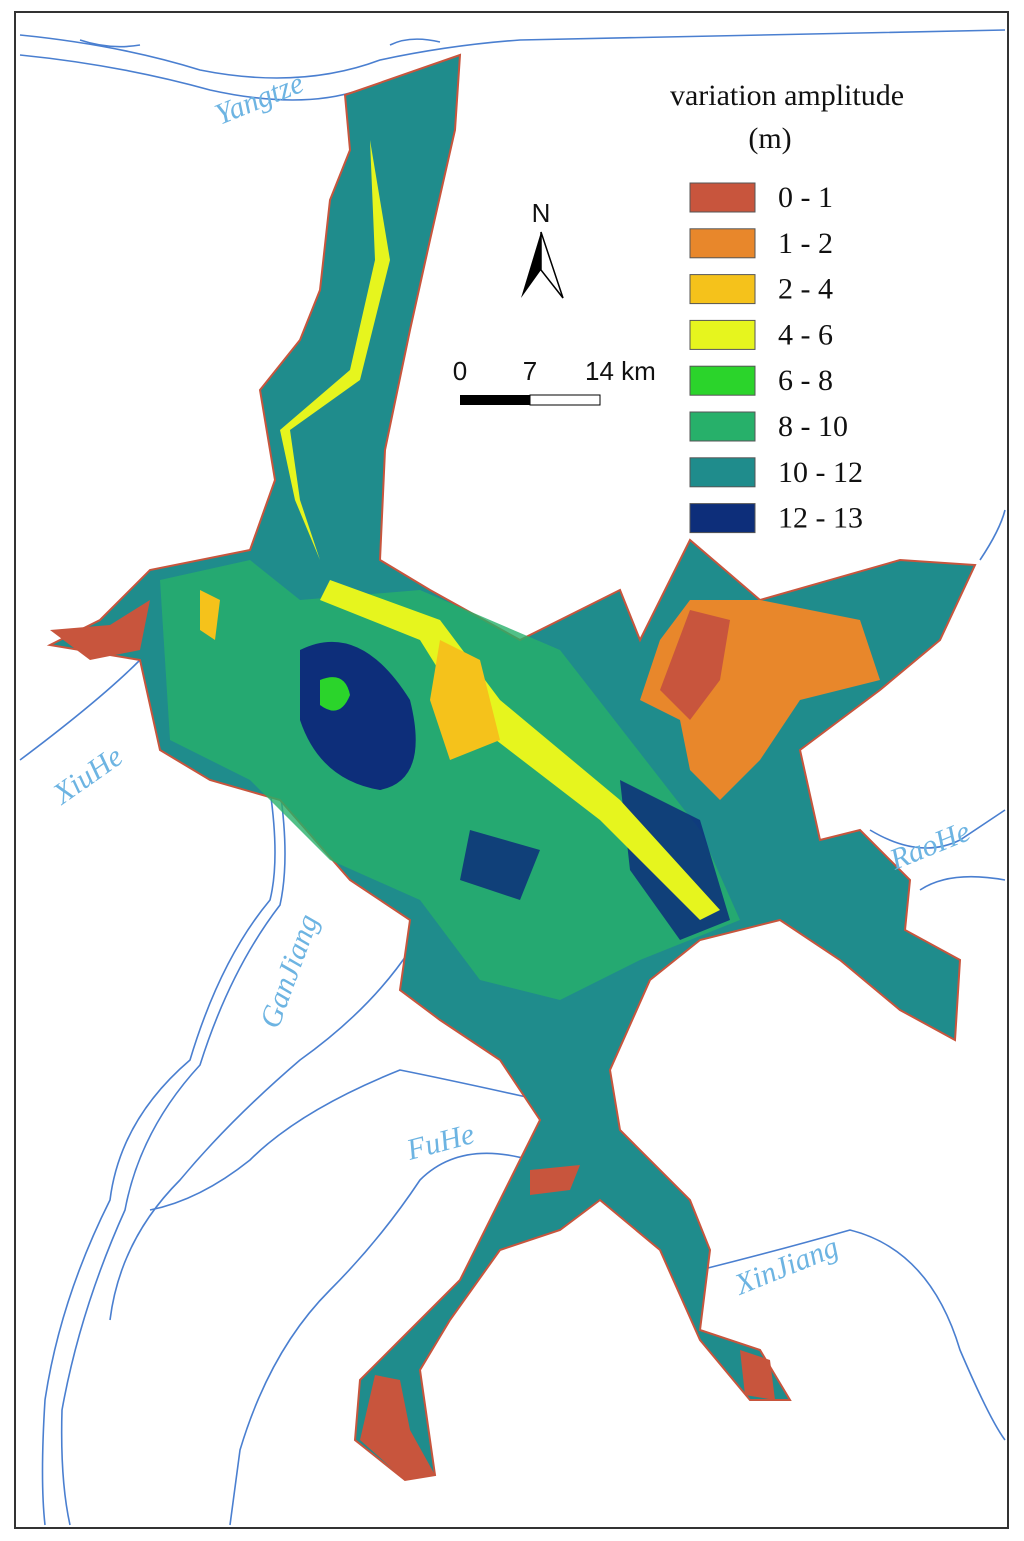 The image size is (1024, 1541). What do you see at coordinates (769, 138) in the screenshot?
I see `legend-unit: (m)` at bounding box center [769, 138].